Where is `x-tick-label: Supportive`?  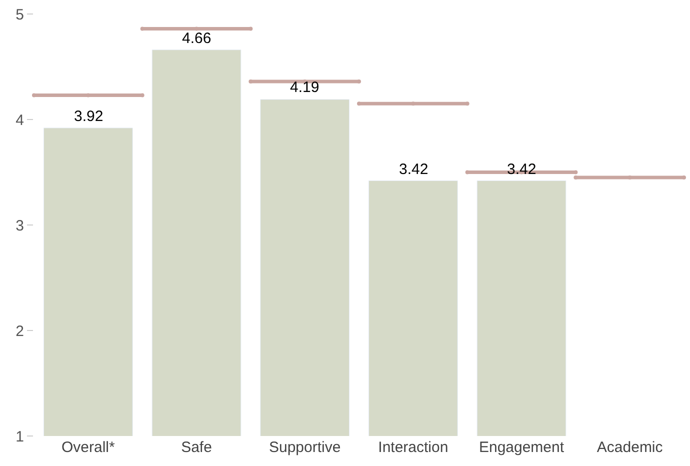
x-tick-label: Supportive is located at coordinates (304, 447).